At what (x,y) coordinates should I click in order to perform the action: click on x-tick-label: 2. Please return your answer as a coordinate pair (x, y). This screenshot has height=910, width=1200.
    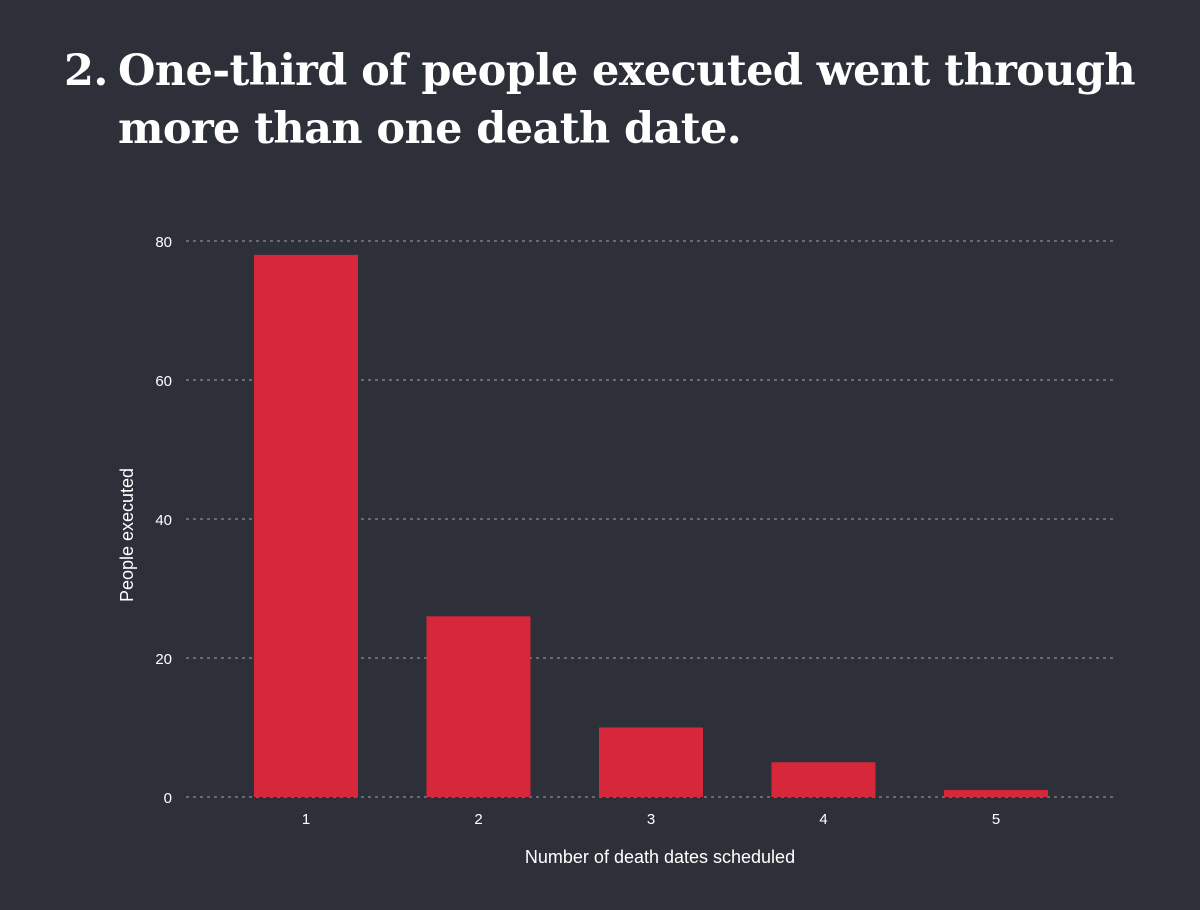
    Looking at the image, I should click on (478, 819).